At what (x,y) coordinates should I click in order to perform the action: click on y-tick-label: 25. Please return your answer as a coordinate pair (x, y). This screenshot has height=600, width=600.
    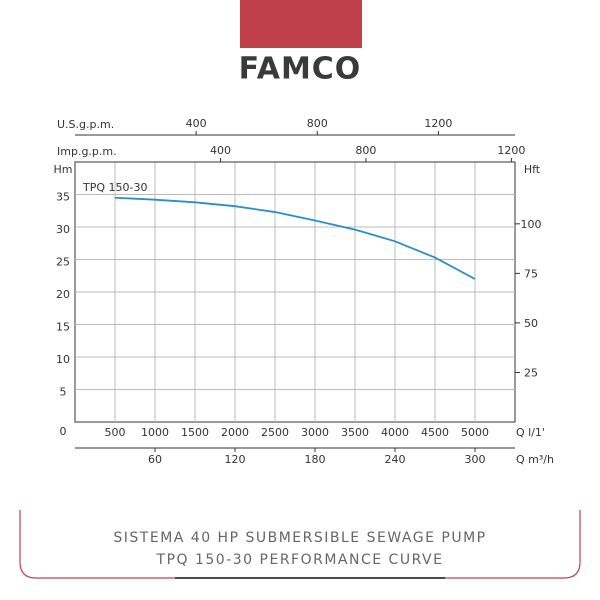
    Looking at the image, I should click on (63, 262).